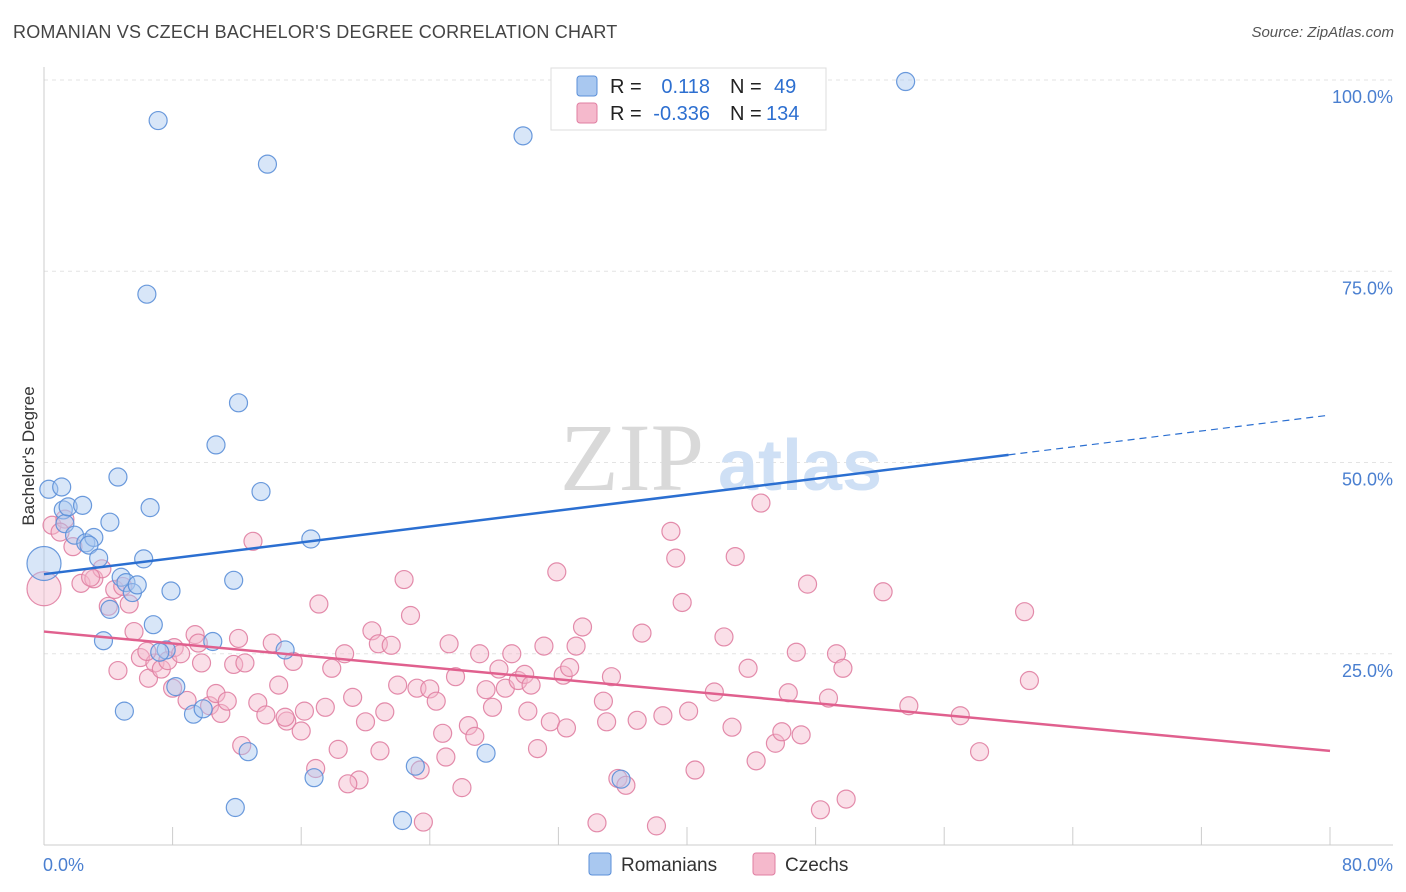 The height and width of the screenshot is (892, 1406). I want to click on y-axis-label: Bachelor's Degree, so click(28, 455).